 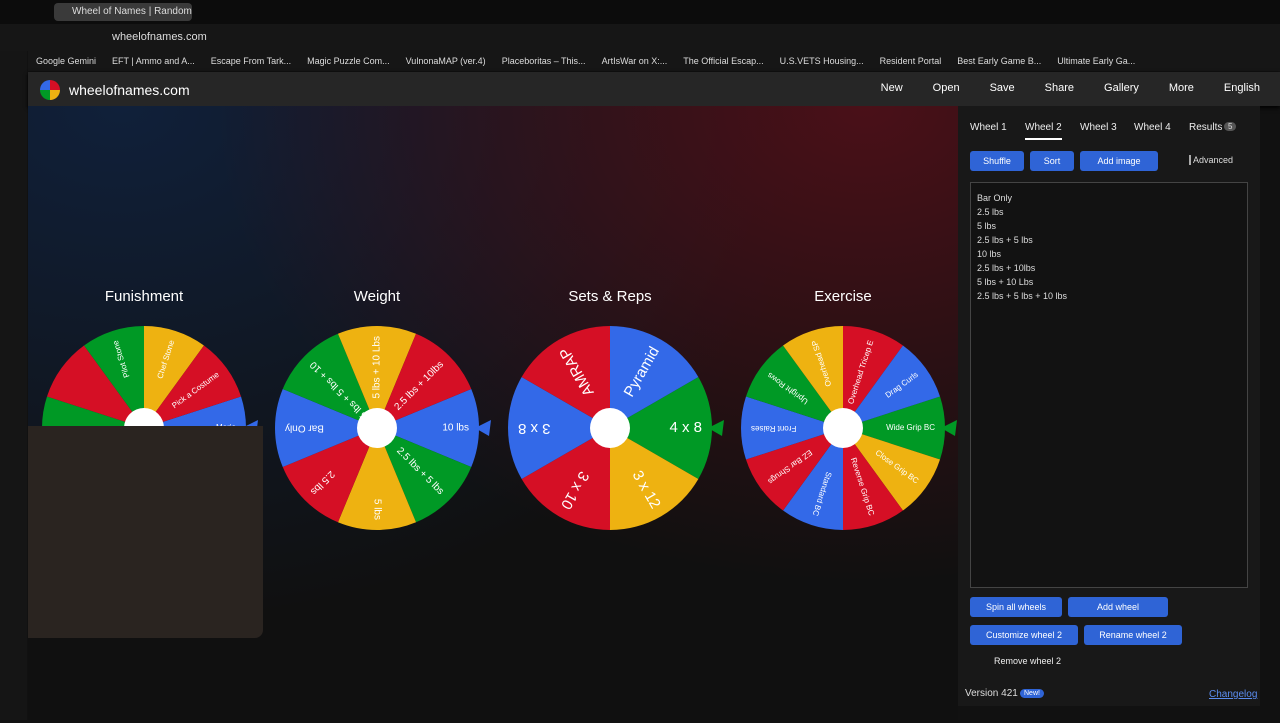 I want to click on site-header, so click(x=654, y=89).